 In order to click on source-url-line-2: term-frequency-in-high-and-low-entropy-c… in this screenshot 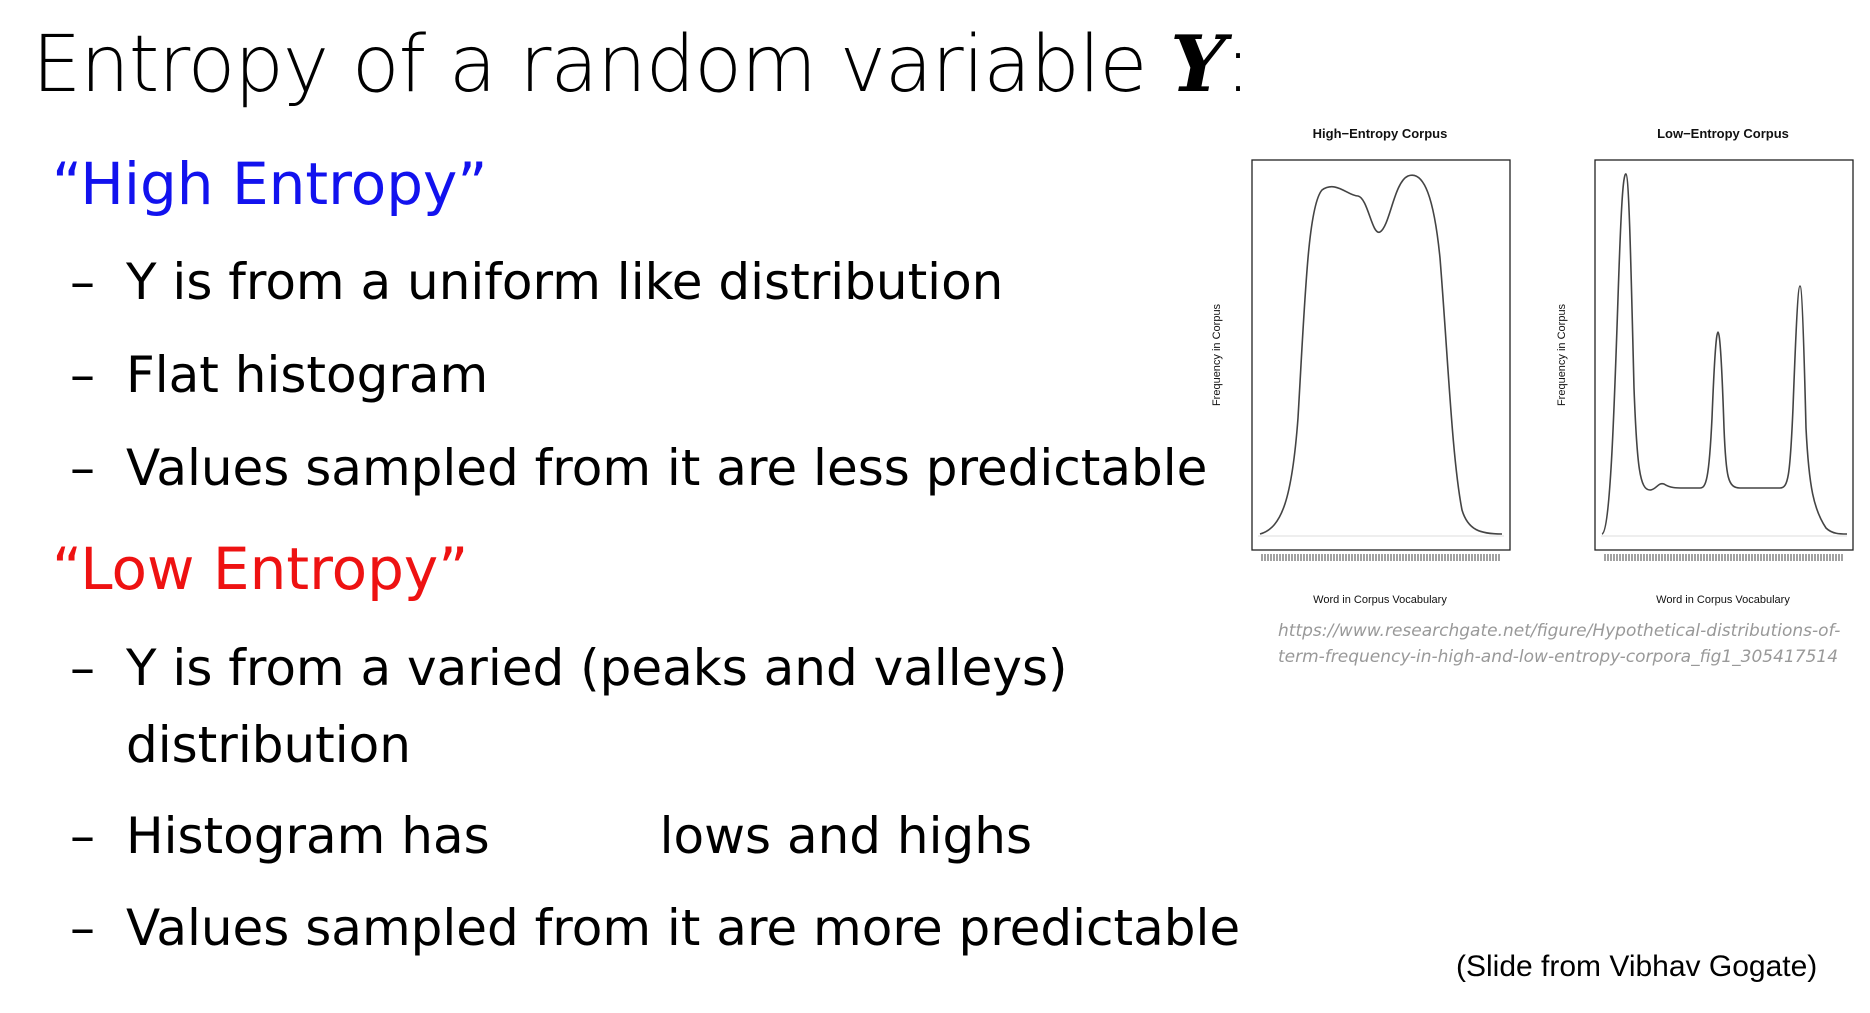, I will do `click(1558, 657)`.